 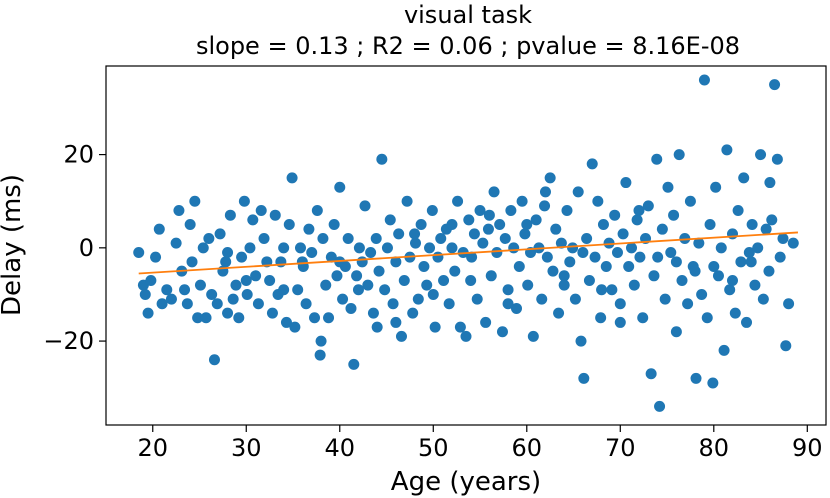 What do you see at coordinates (68, 341) in the screenshot?
I see `y-tick-label: −20` at bounding box center [68, 341].